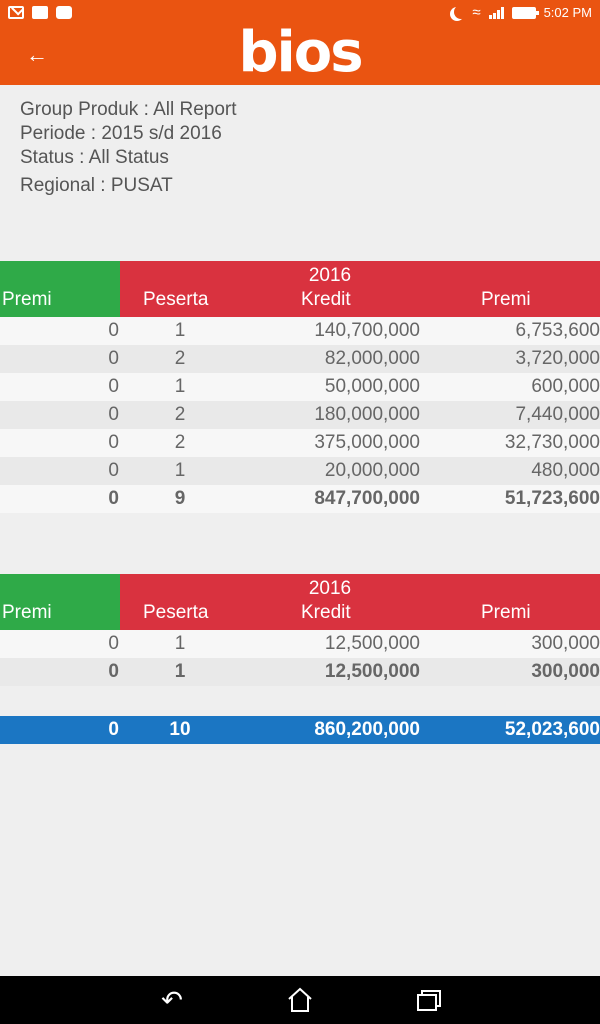  Describe the element at coordinates (16, 12) in the screenshot. I see `gmail-icon` at that location.